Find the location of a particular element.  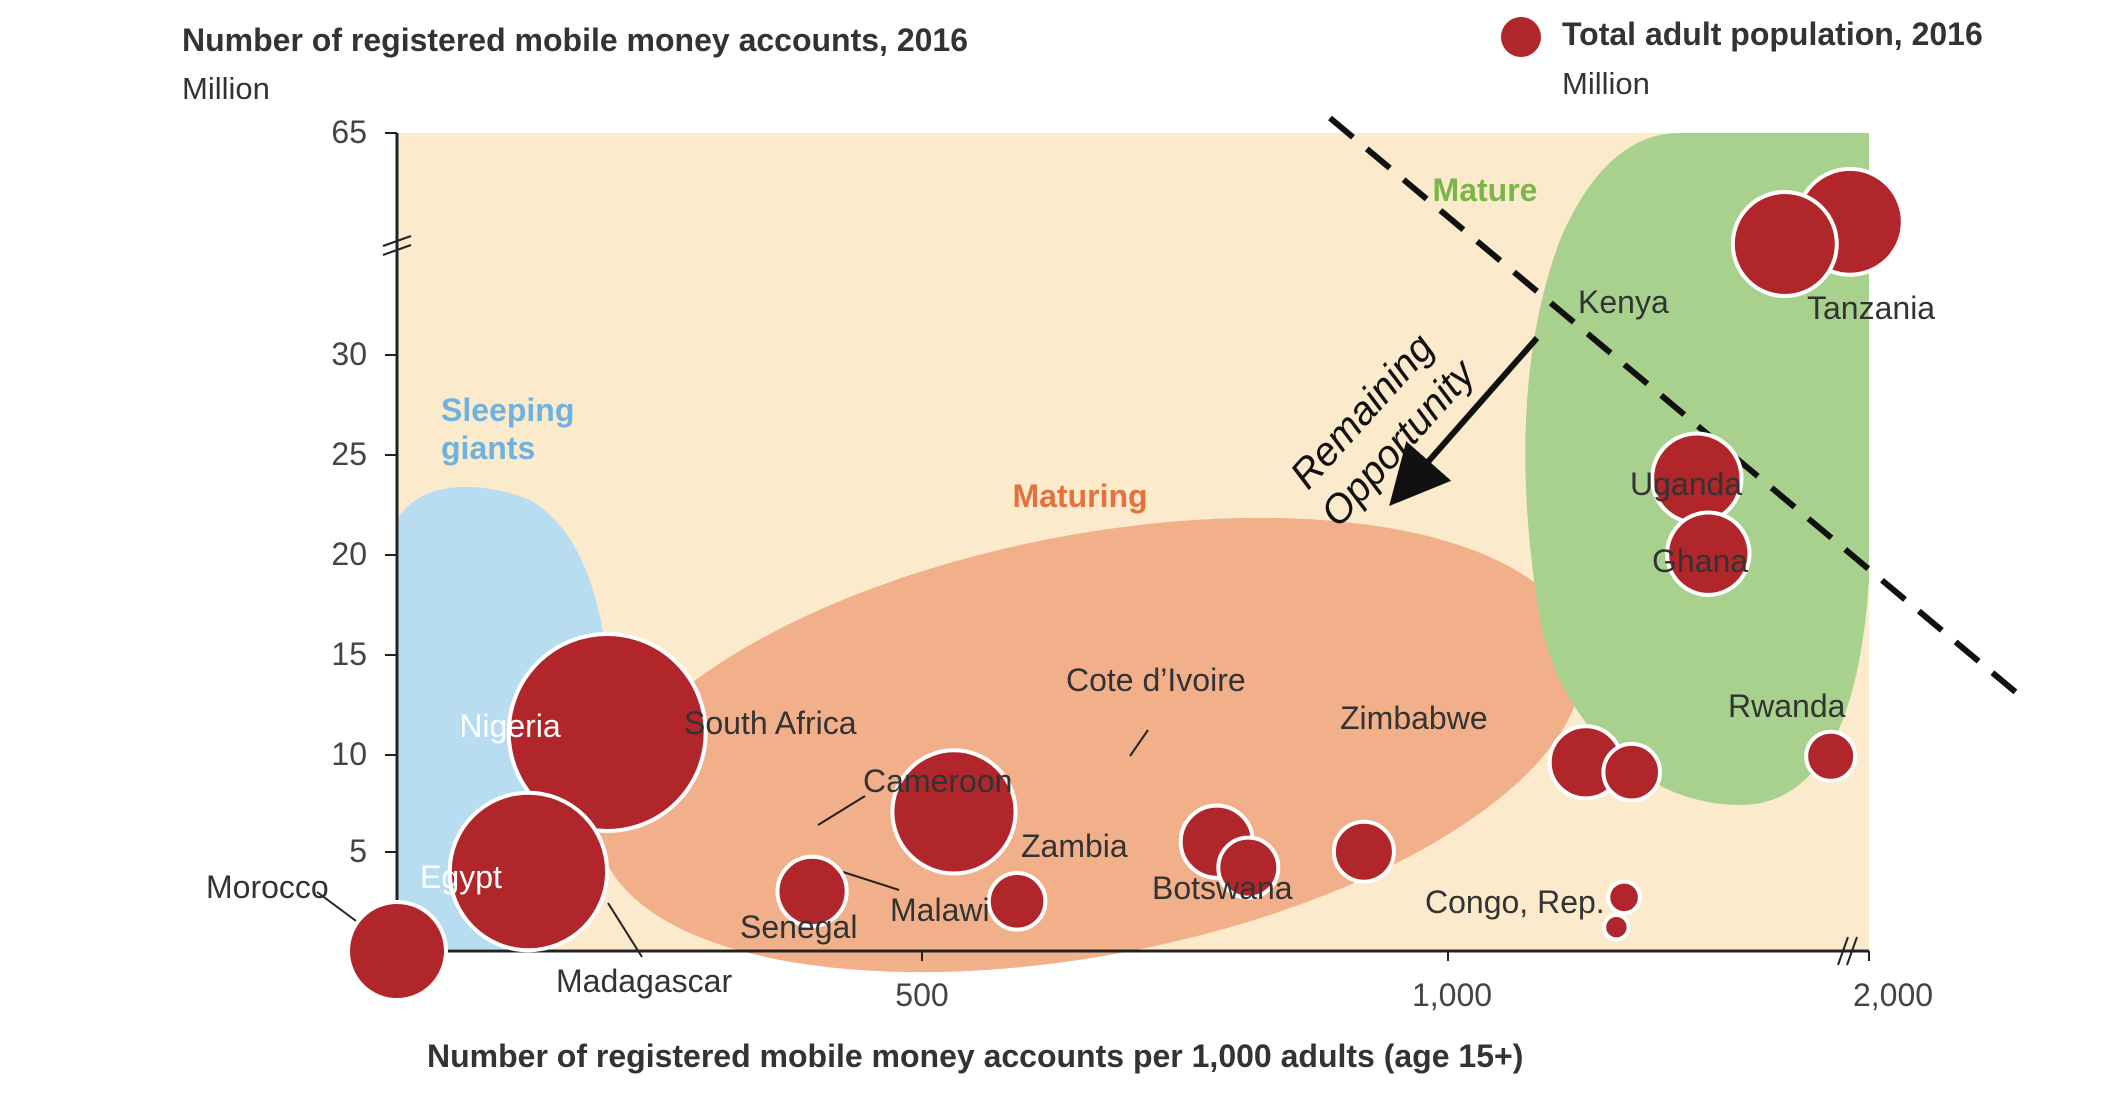

x-axis-break is located at coordinates (1843, 951).